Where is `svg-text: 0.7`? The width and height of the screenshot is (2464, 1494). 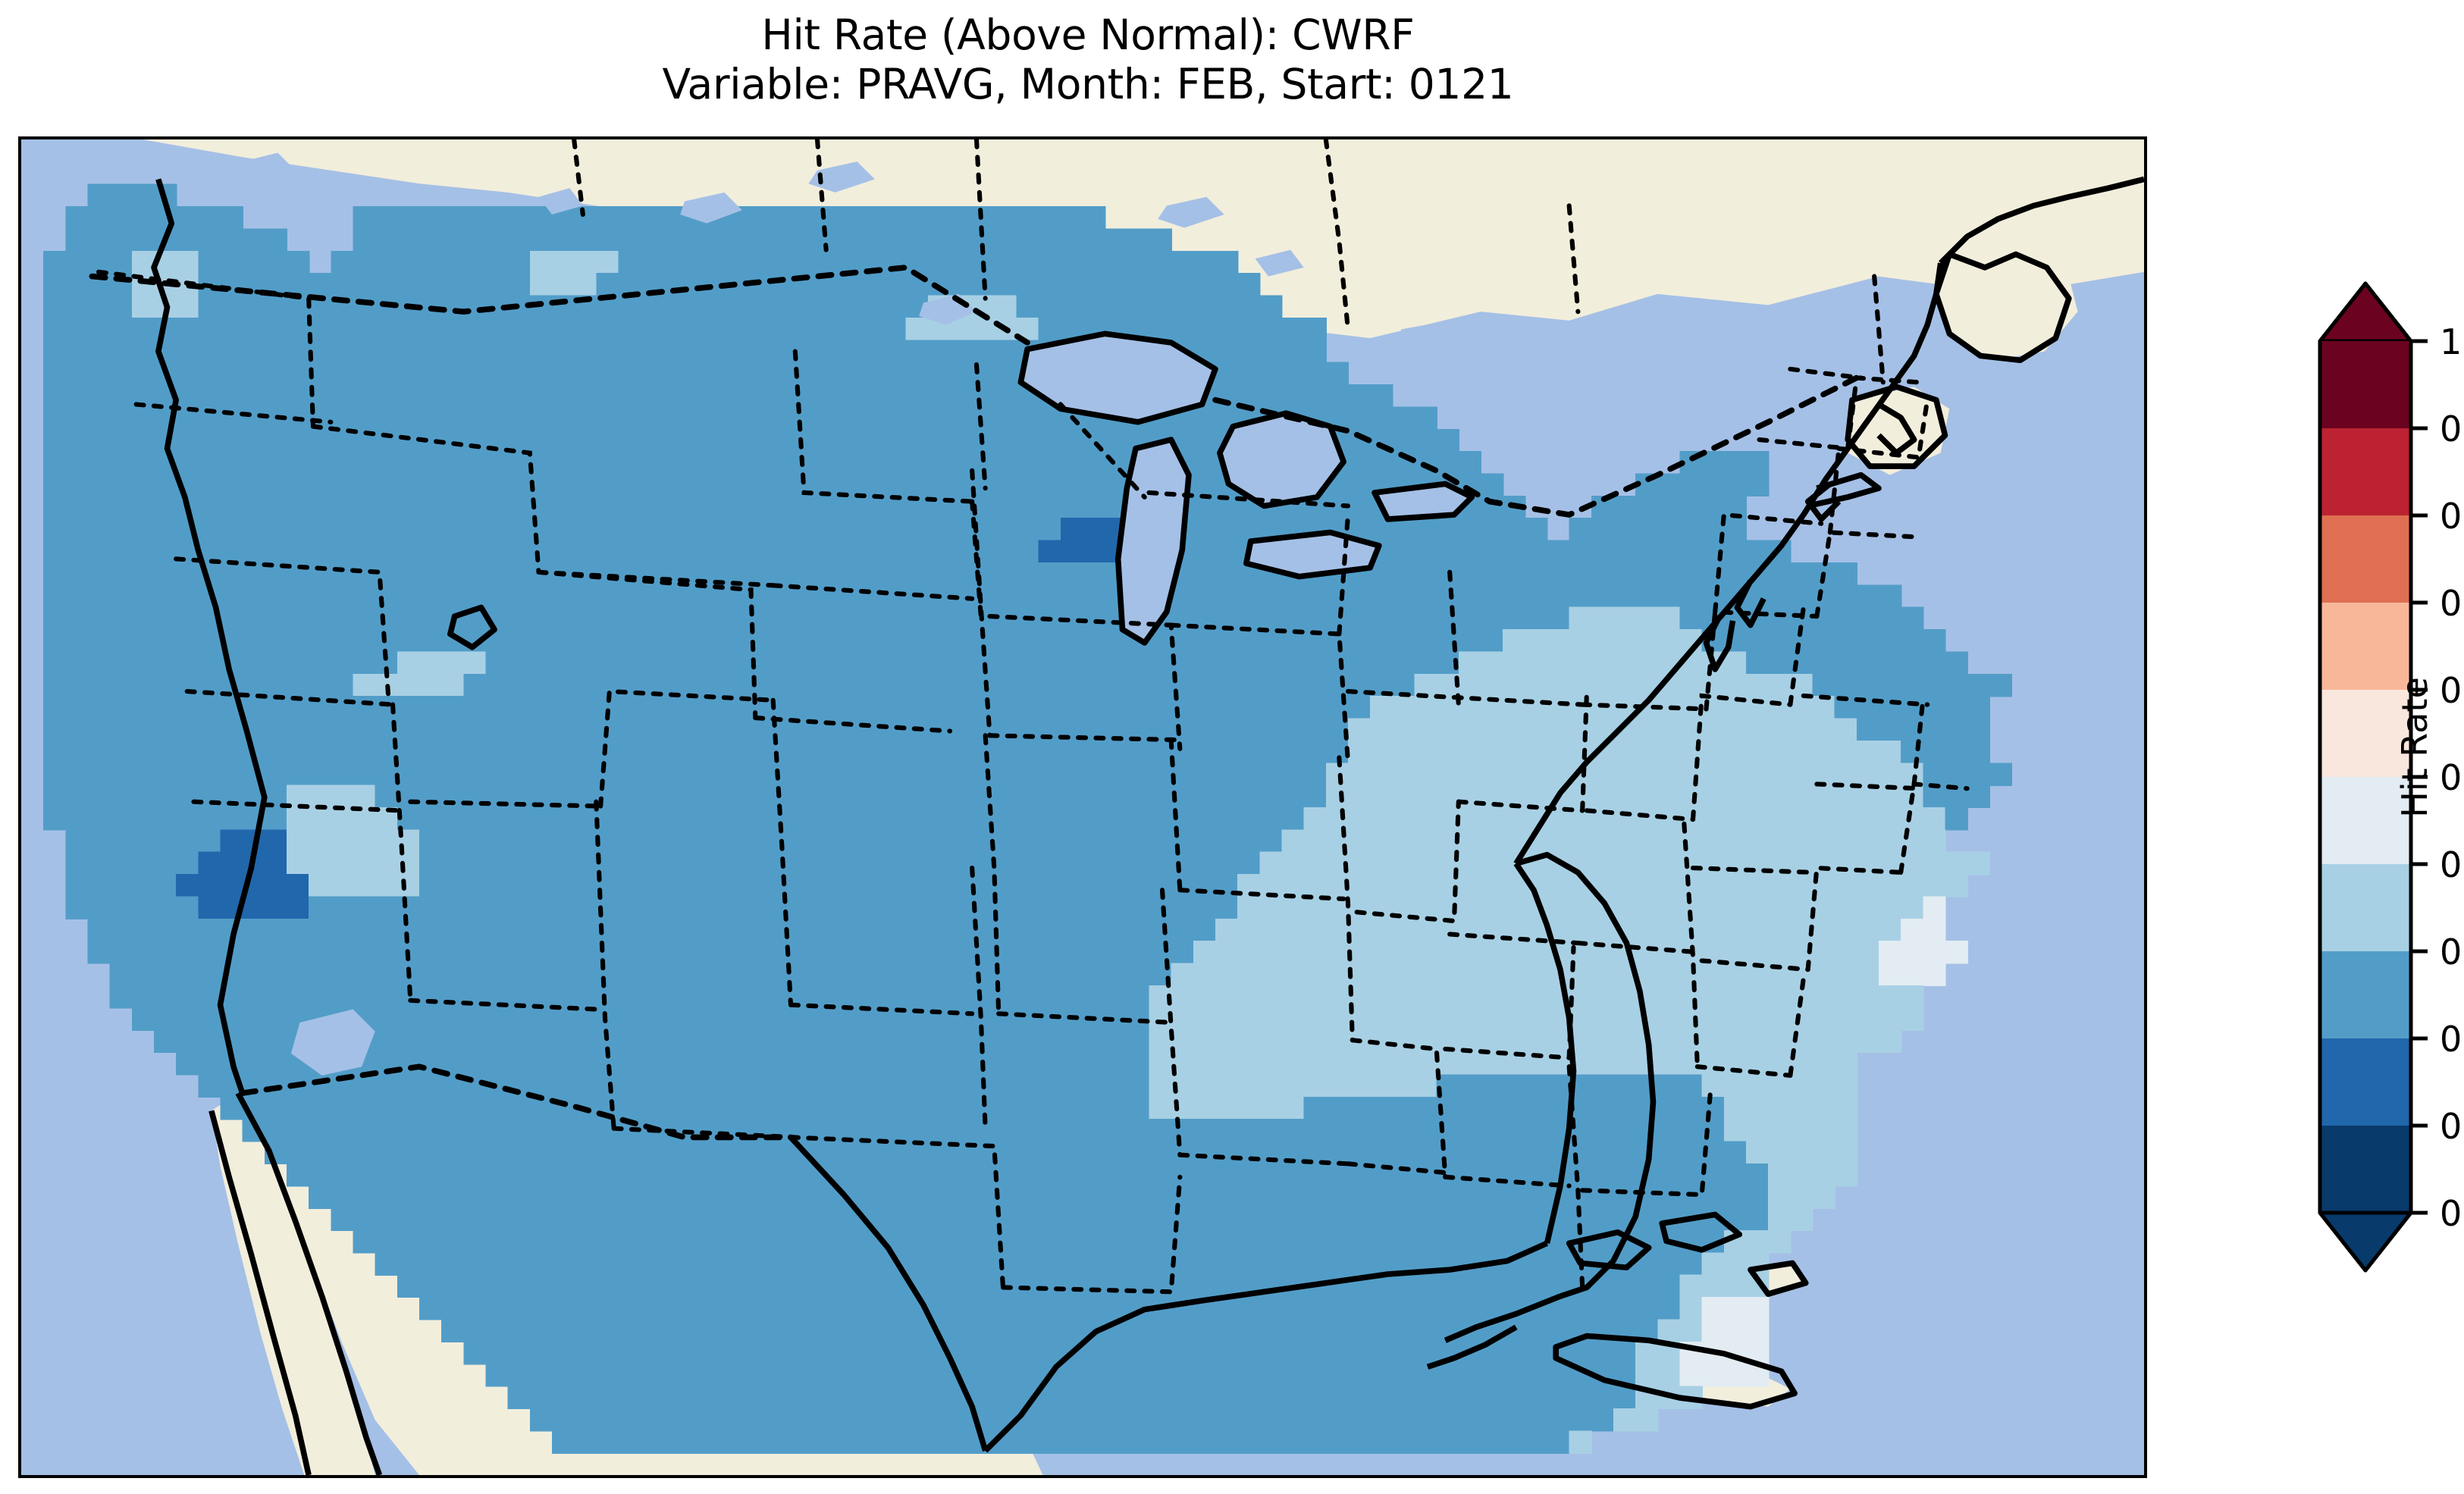
svg-text: 0.7 is located at coordinates (2452, 603).